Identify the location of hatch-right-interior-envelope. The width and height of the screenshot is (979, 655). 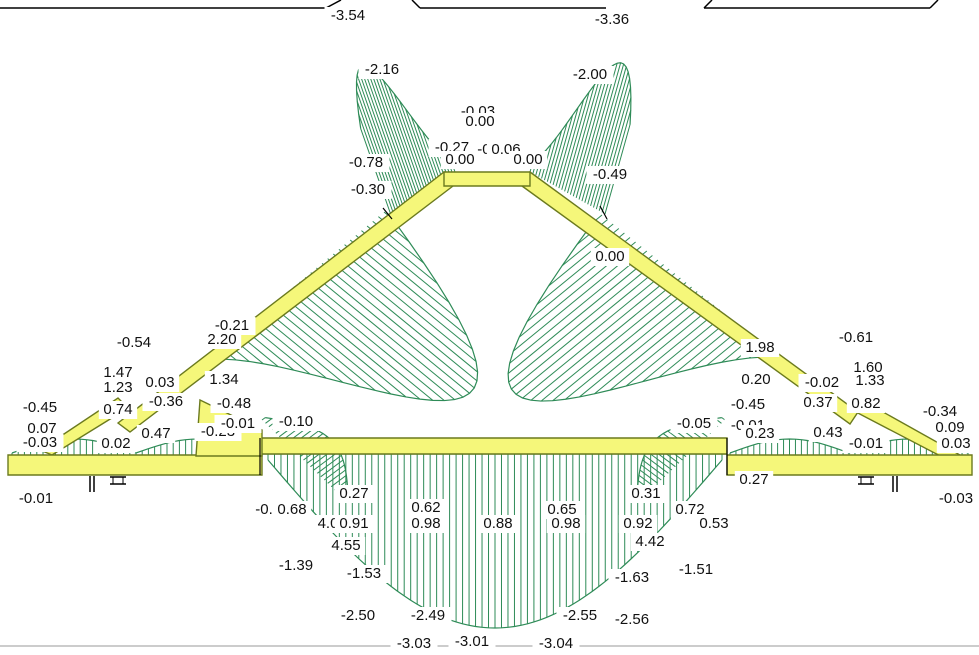
(634, 311).